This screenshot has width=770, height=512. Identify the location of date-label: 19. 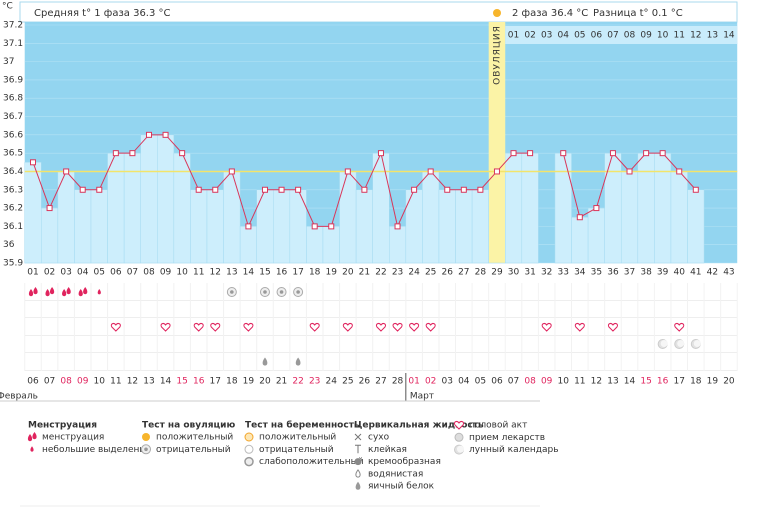
(713, 382).